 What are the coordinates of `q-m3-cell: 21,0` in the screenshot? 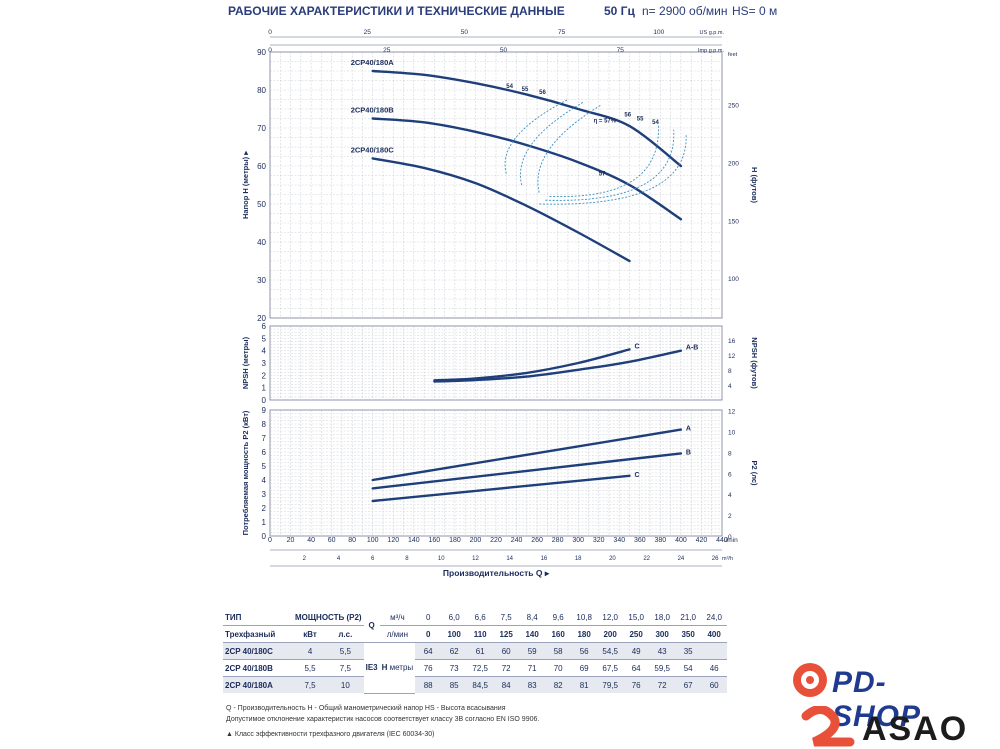 It's located at (688, 617).